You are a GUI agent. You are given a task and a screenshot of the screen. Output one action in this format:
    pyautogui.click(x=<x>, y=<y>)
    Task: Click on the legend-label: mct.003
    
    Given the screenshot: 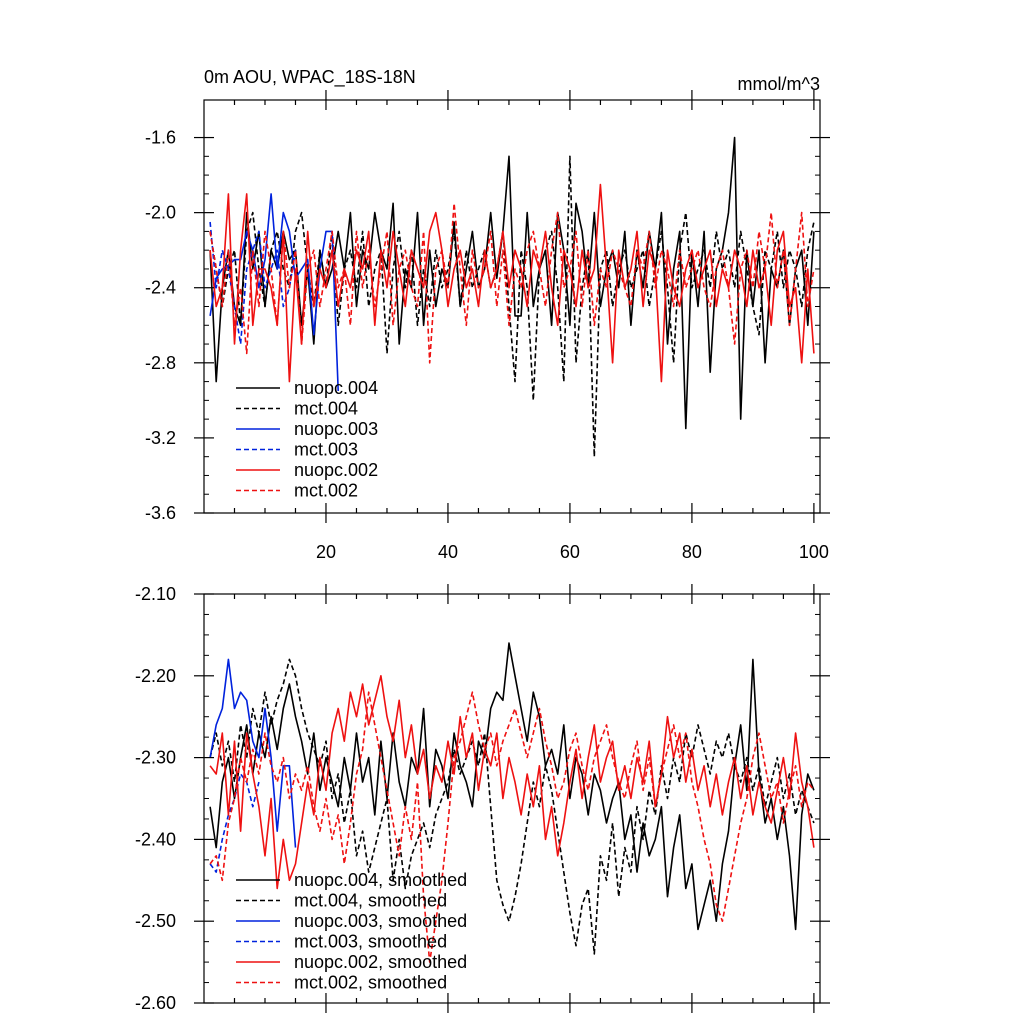 What is the action you would take?
    pyautogui.click(x=326, y=450)
    